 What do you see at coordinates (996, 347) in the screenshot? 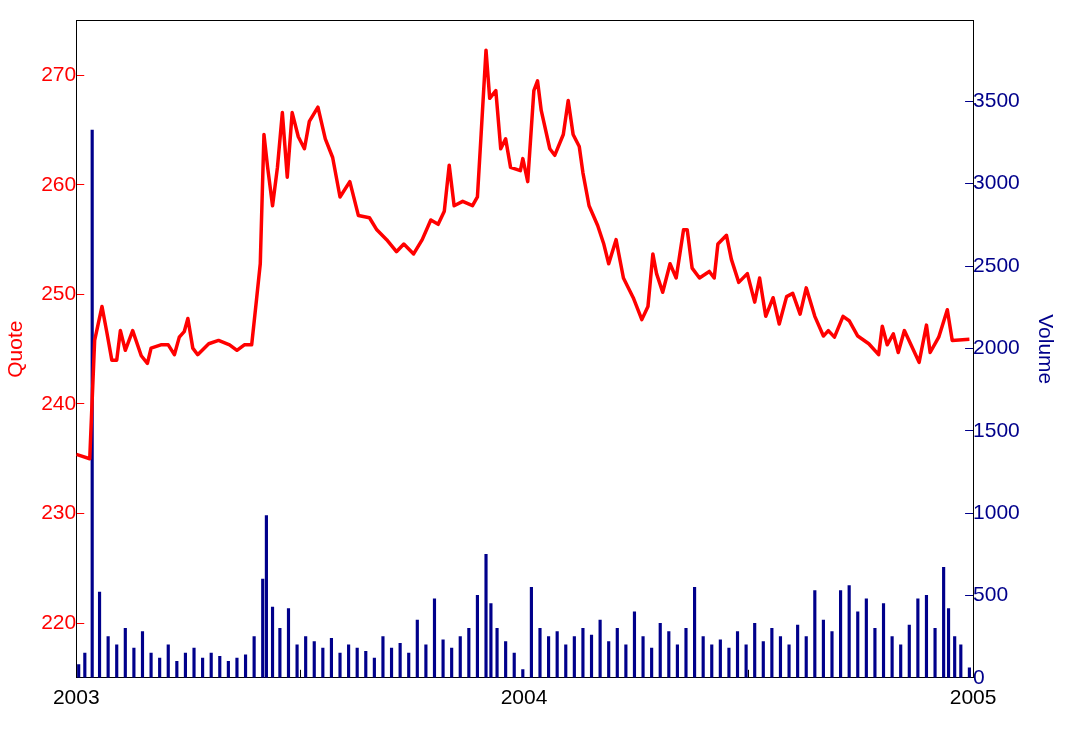
I see `y2-tick-label: 2000` at bounding box center [996, 347].